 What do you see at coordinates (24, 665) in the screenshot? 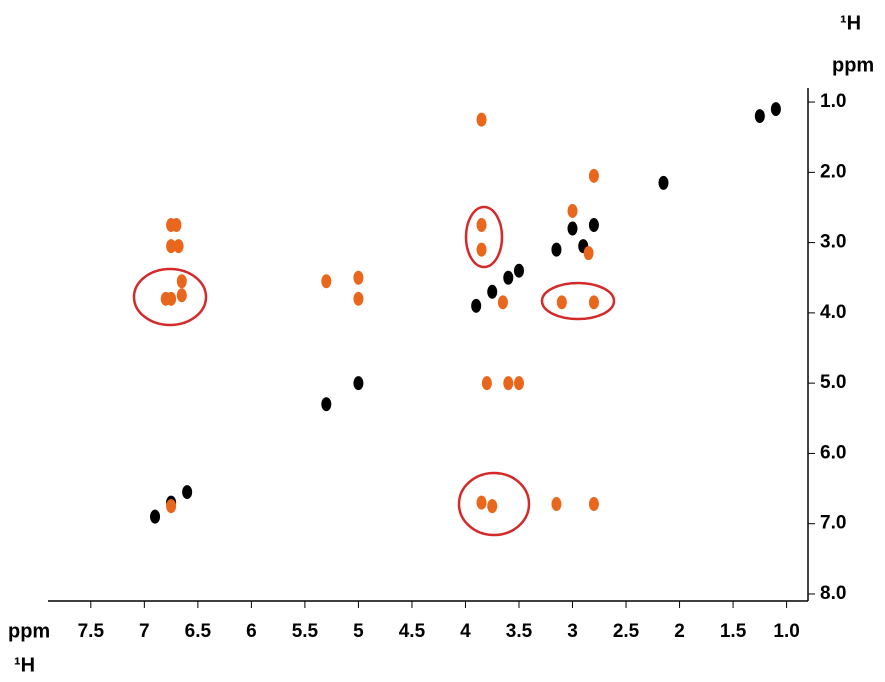
I see `x-axis-label: ¹H` at bounding box center [24, 665].